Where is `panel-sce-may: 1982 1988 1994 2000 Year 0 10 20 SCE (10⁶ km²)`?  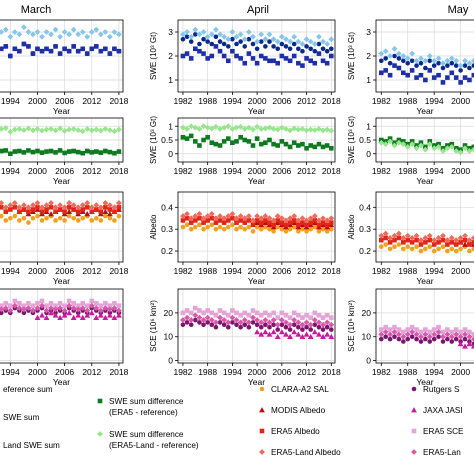
panel-sce-may: 1982 1988 1994 2000 Year 0 10 20 SCE (10⁶ km²) is located at coordinates (410, 337).